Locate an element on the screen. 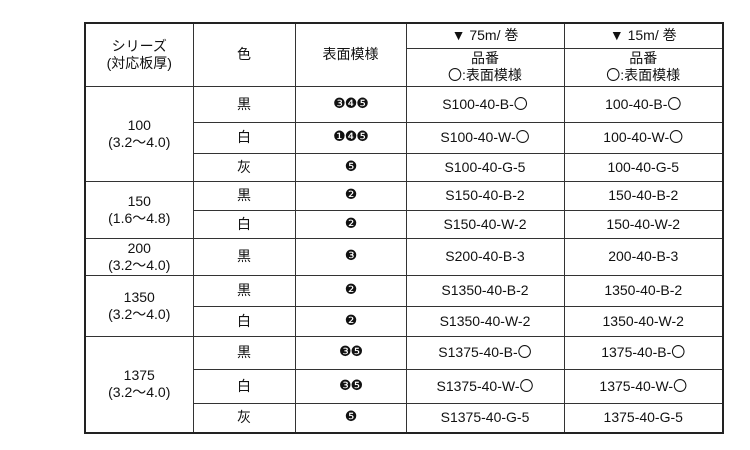  part-number-75m: S1350-40-W-2 is located at coordinates (485, 321).